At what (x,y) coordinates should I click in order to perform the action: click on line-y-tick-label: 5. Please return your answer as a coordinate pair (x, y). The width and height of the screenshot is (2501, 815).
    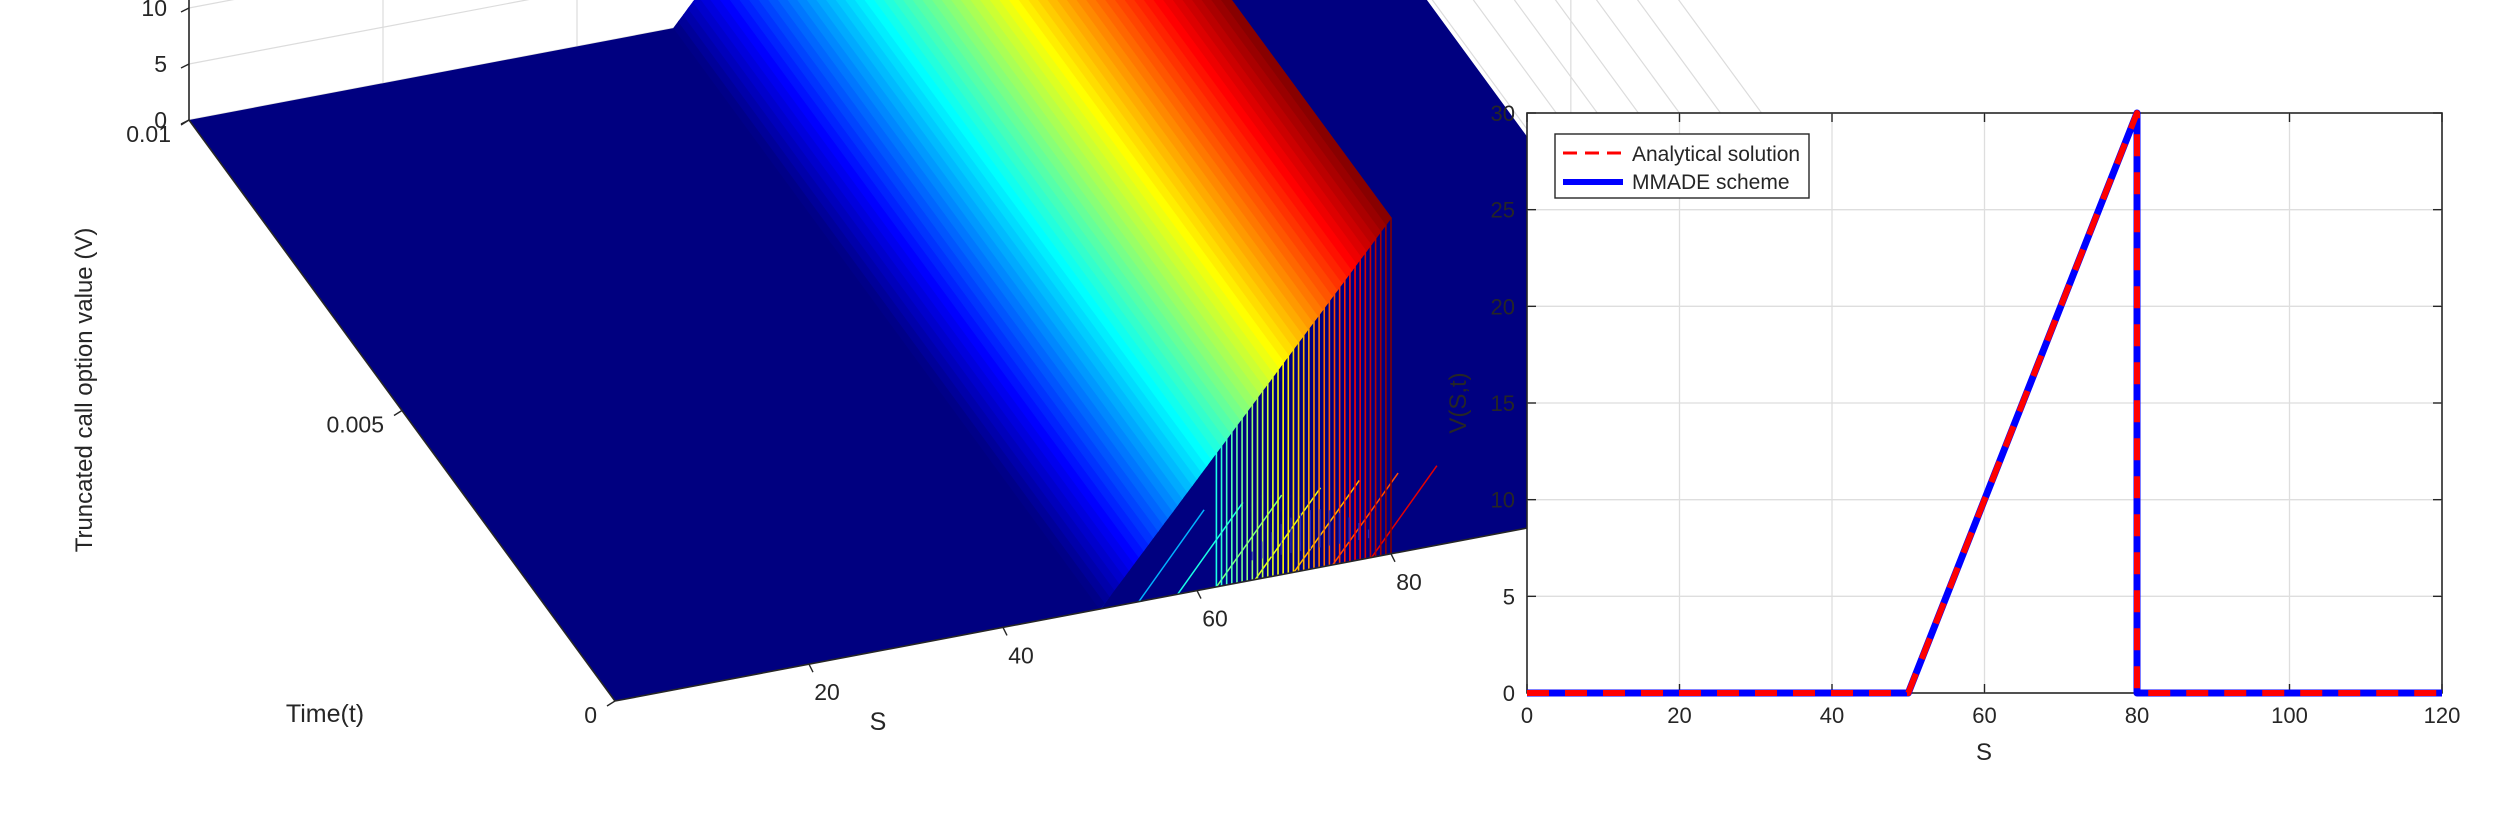
    Looking at the image, I should click on (1509, 596).